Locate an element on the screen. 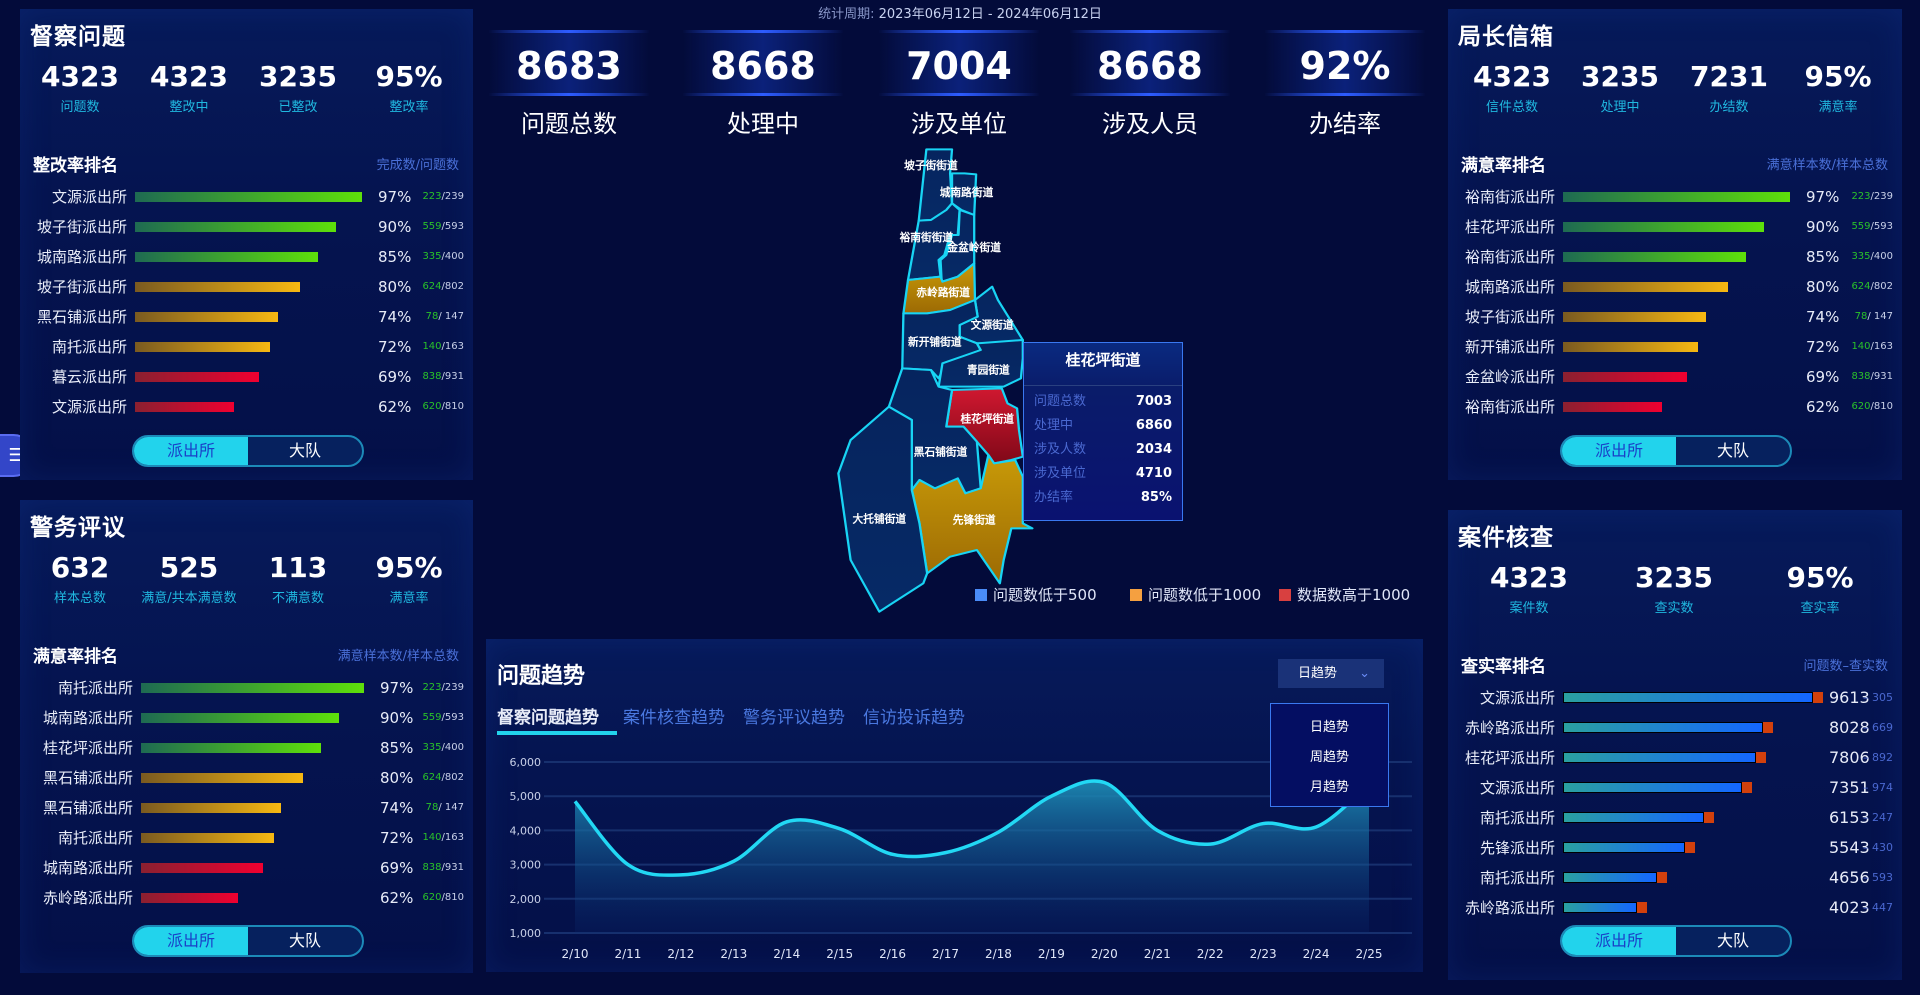 Image resolution: width=1920 pixels, height=995 pixels. top-kpi: 7004 涉及单位 is located at coordinates (959, 84).